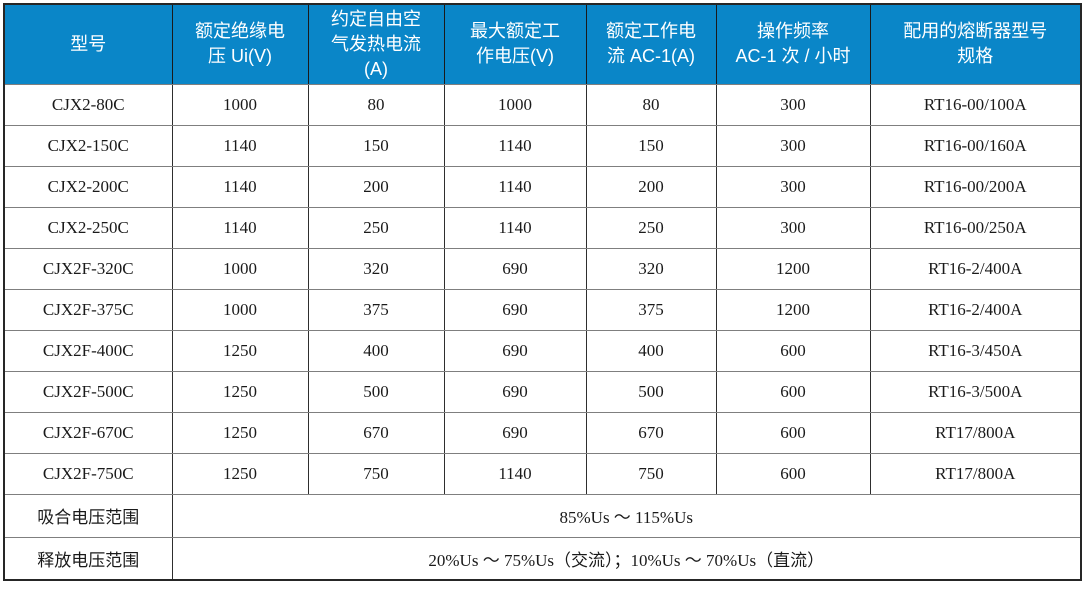  Describe the element at coordinates (376, 473) in the screenshot. I see `cell-thermal-current: 750` at that location.